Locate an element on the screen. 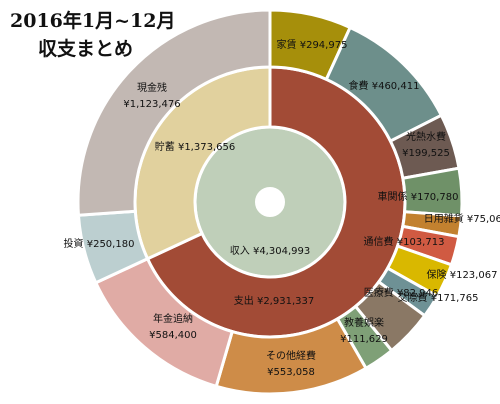  center-label-income: 収入 ¥4,304,993 is located at coordinates (270, 251).